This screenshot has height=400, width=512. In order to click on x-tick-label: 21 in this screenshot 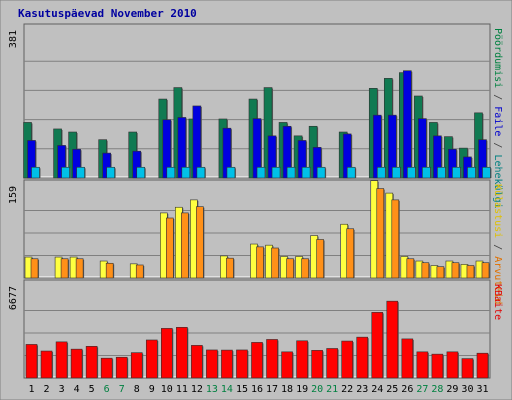, I will do `click(332, 389)`.